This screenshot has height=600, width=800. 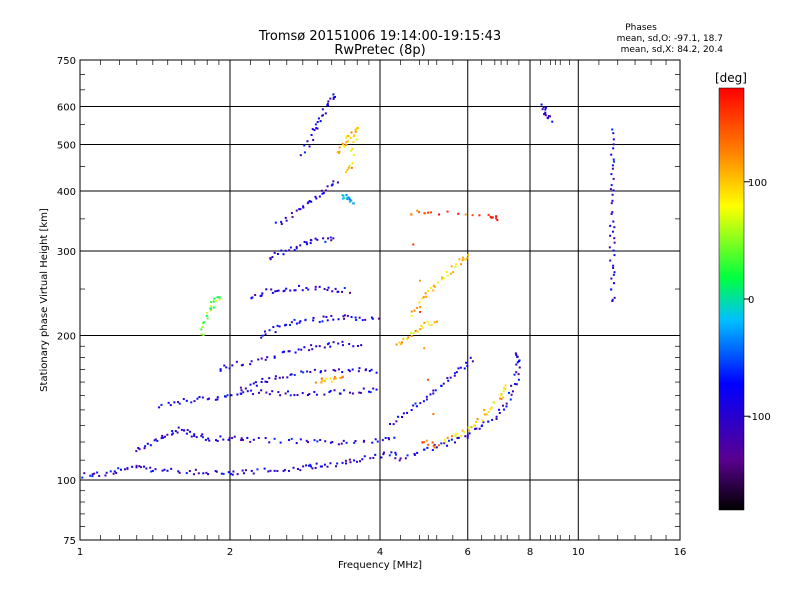 I want to click on legend-line-o: mean, sd,O: -97.1, 18.7, so click(x=670, y=39).